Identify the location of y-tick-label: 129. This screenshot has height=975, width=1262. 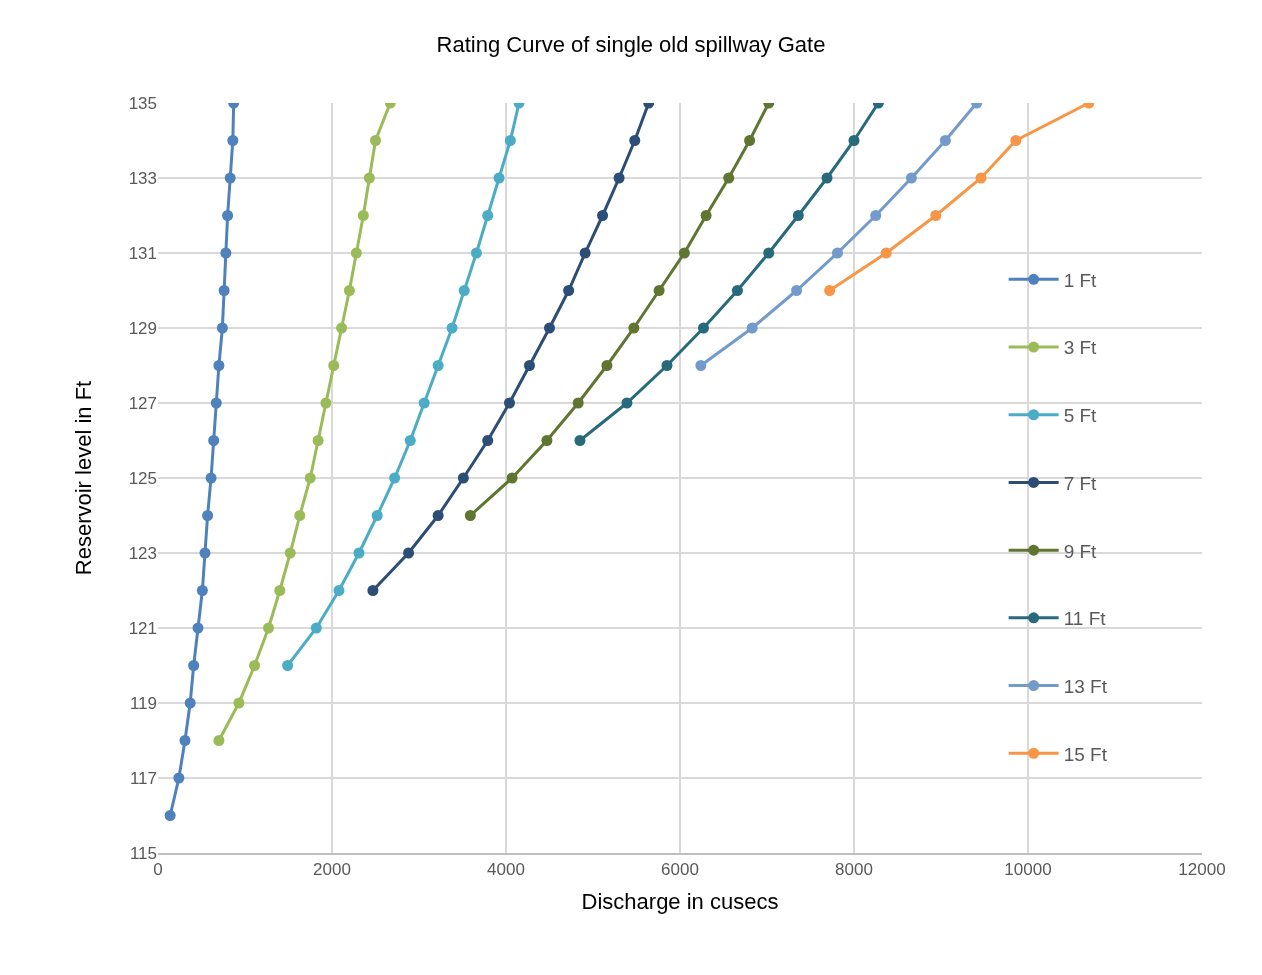
(142, 328).